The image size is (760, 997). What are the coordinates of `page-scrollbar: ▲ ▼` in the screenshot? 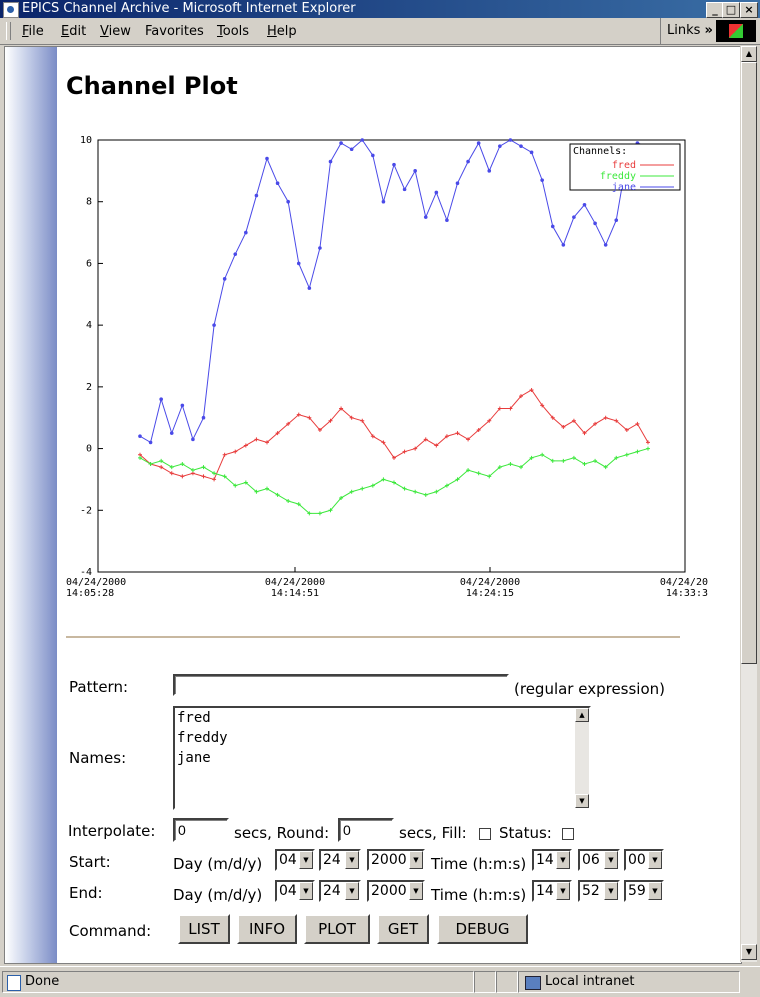 It's located at (748, 504).